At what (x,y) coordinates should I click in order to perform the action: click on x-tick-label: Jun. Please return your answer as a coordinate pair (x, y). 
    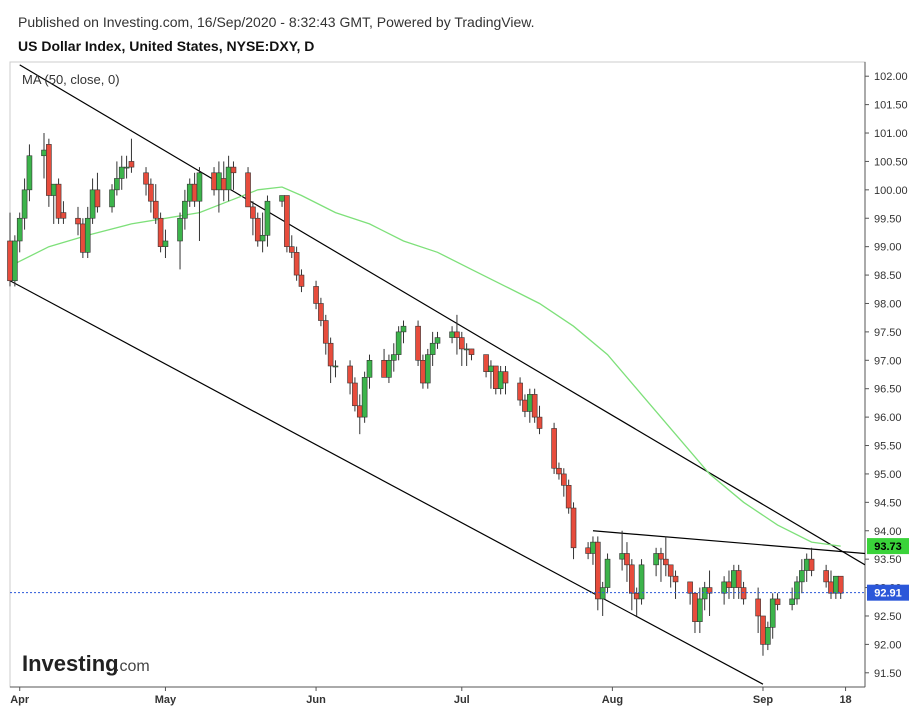
    Looking at the image, I should click on (316, 700).